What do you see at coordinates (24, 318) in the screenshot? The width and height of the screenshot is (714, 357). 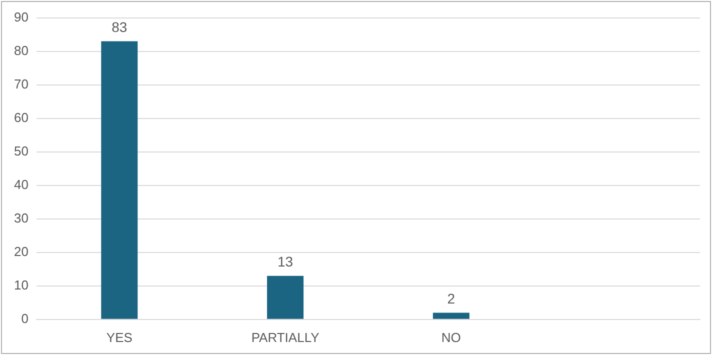 I see `y-tick-label: 0` at bounding box center [24, 318].